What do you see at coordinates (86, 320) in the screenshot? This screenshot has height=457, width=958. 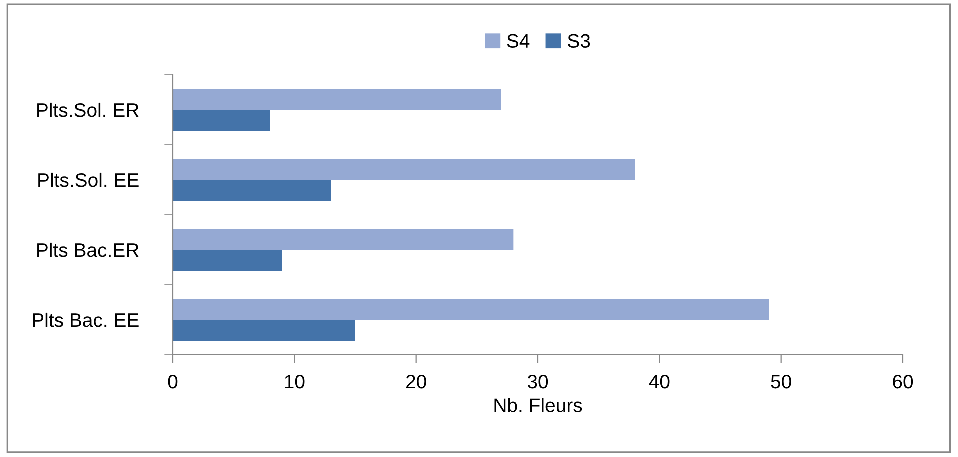 I see `y-tick-label: Plts Bac. EE` at bounding box center [86, 320].